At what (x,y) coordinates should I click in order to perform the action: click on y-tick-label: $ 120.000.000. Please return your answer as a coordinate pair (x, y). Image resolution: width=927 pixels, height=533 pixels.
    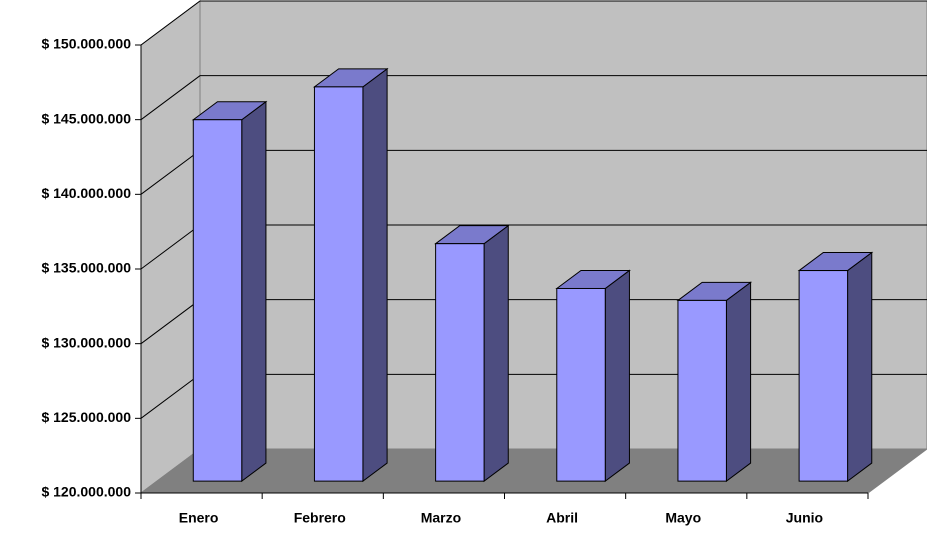
    Looking at the image, I should click on (86, 492).